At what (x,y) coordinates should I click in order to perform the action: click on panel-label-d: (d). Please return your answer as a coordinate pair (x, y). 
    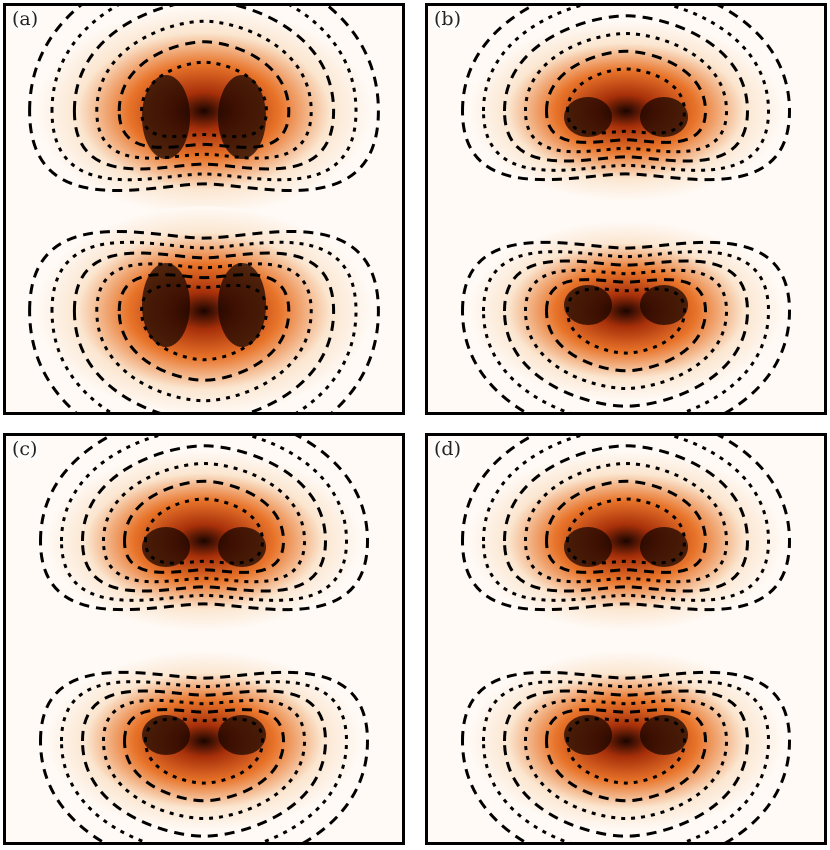
    Looking at the image, I should click on (447, 449).